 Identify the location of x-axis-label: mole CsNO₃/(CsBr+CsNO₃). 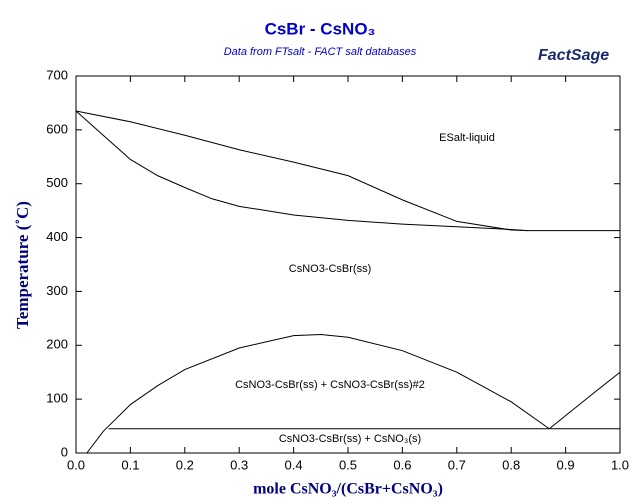
(348, 489).